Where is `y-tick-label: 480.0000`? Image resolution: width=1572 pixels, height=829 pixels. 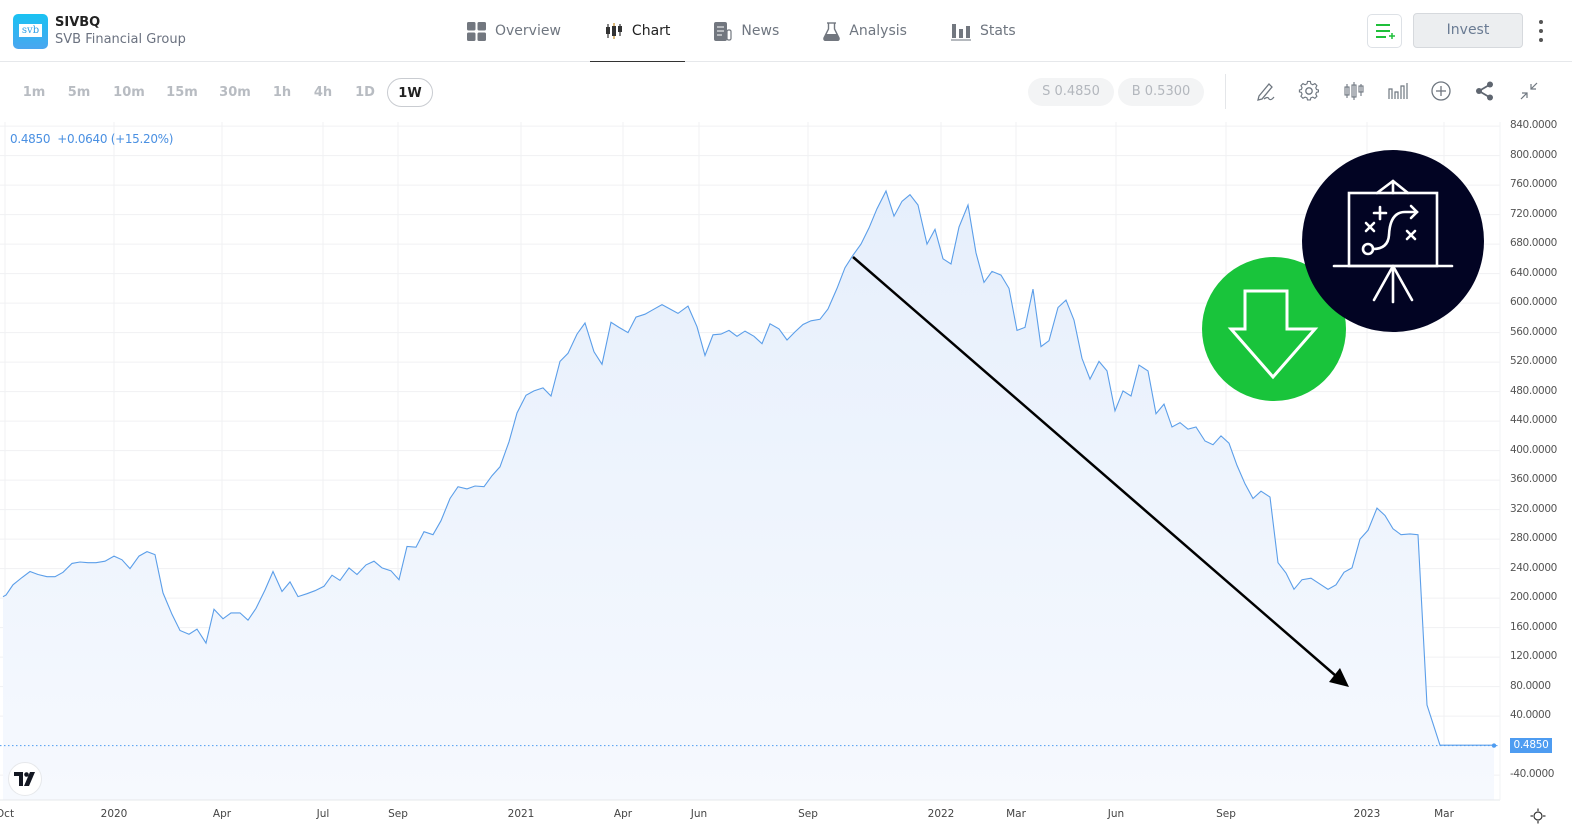
y-tick-label: 480.0000 is located at coordinates (1533, 390).